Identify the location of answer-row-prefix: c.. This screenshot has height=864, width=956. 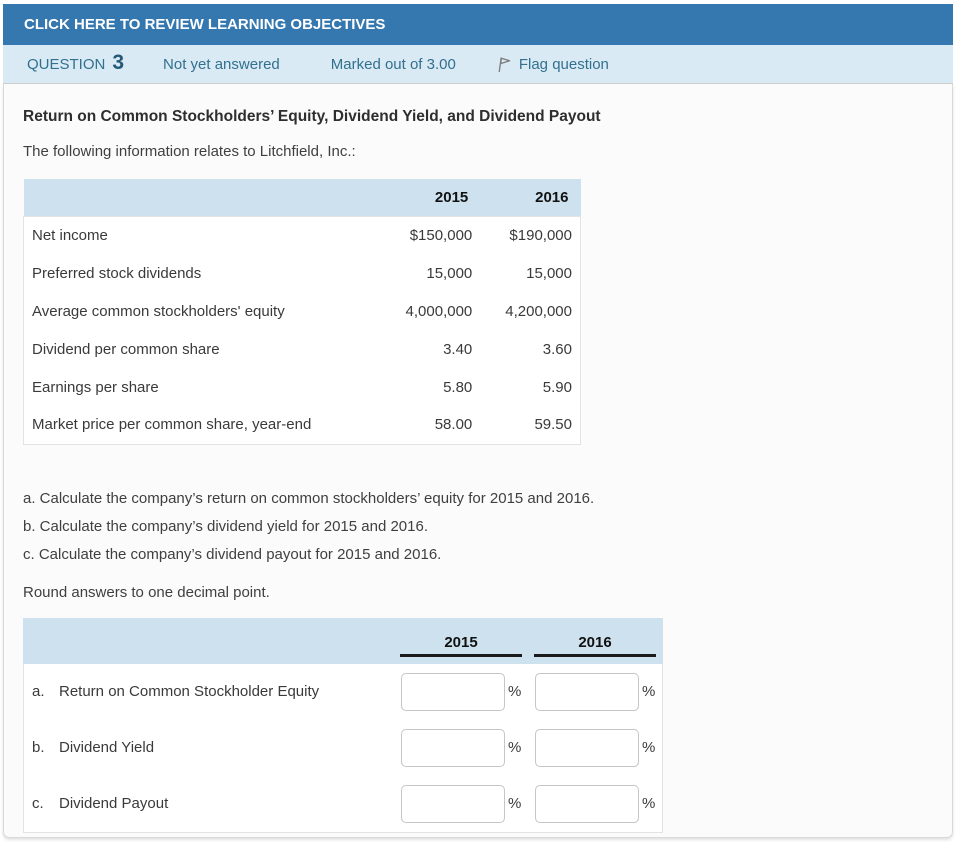
(38, 803).